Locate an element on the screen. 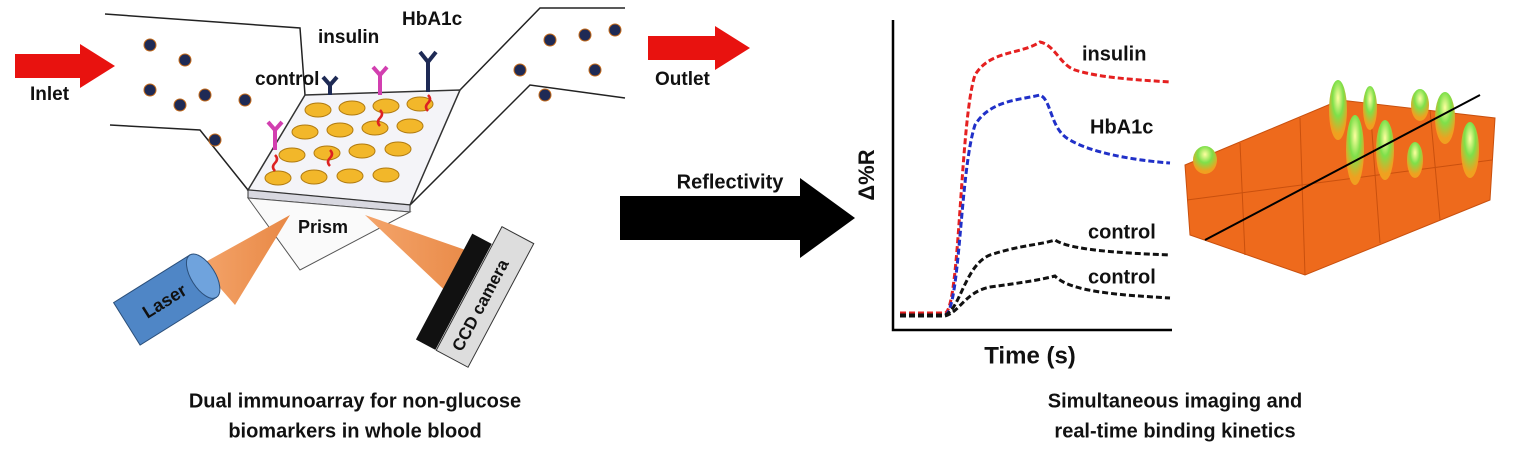 This screenshot has width=1515, height=468. inlet-label: Inlet is located at coordinates (50, 94).